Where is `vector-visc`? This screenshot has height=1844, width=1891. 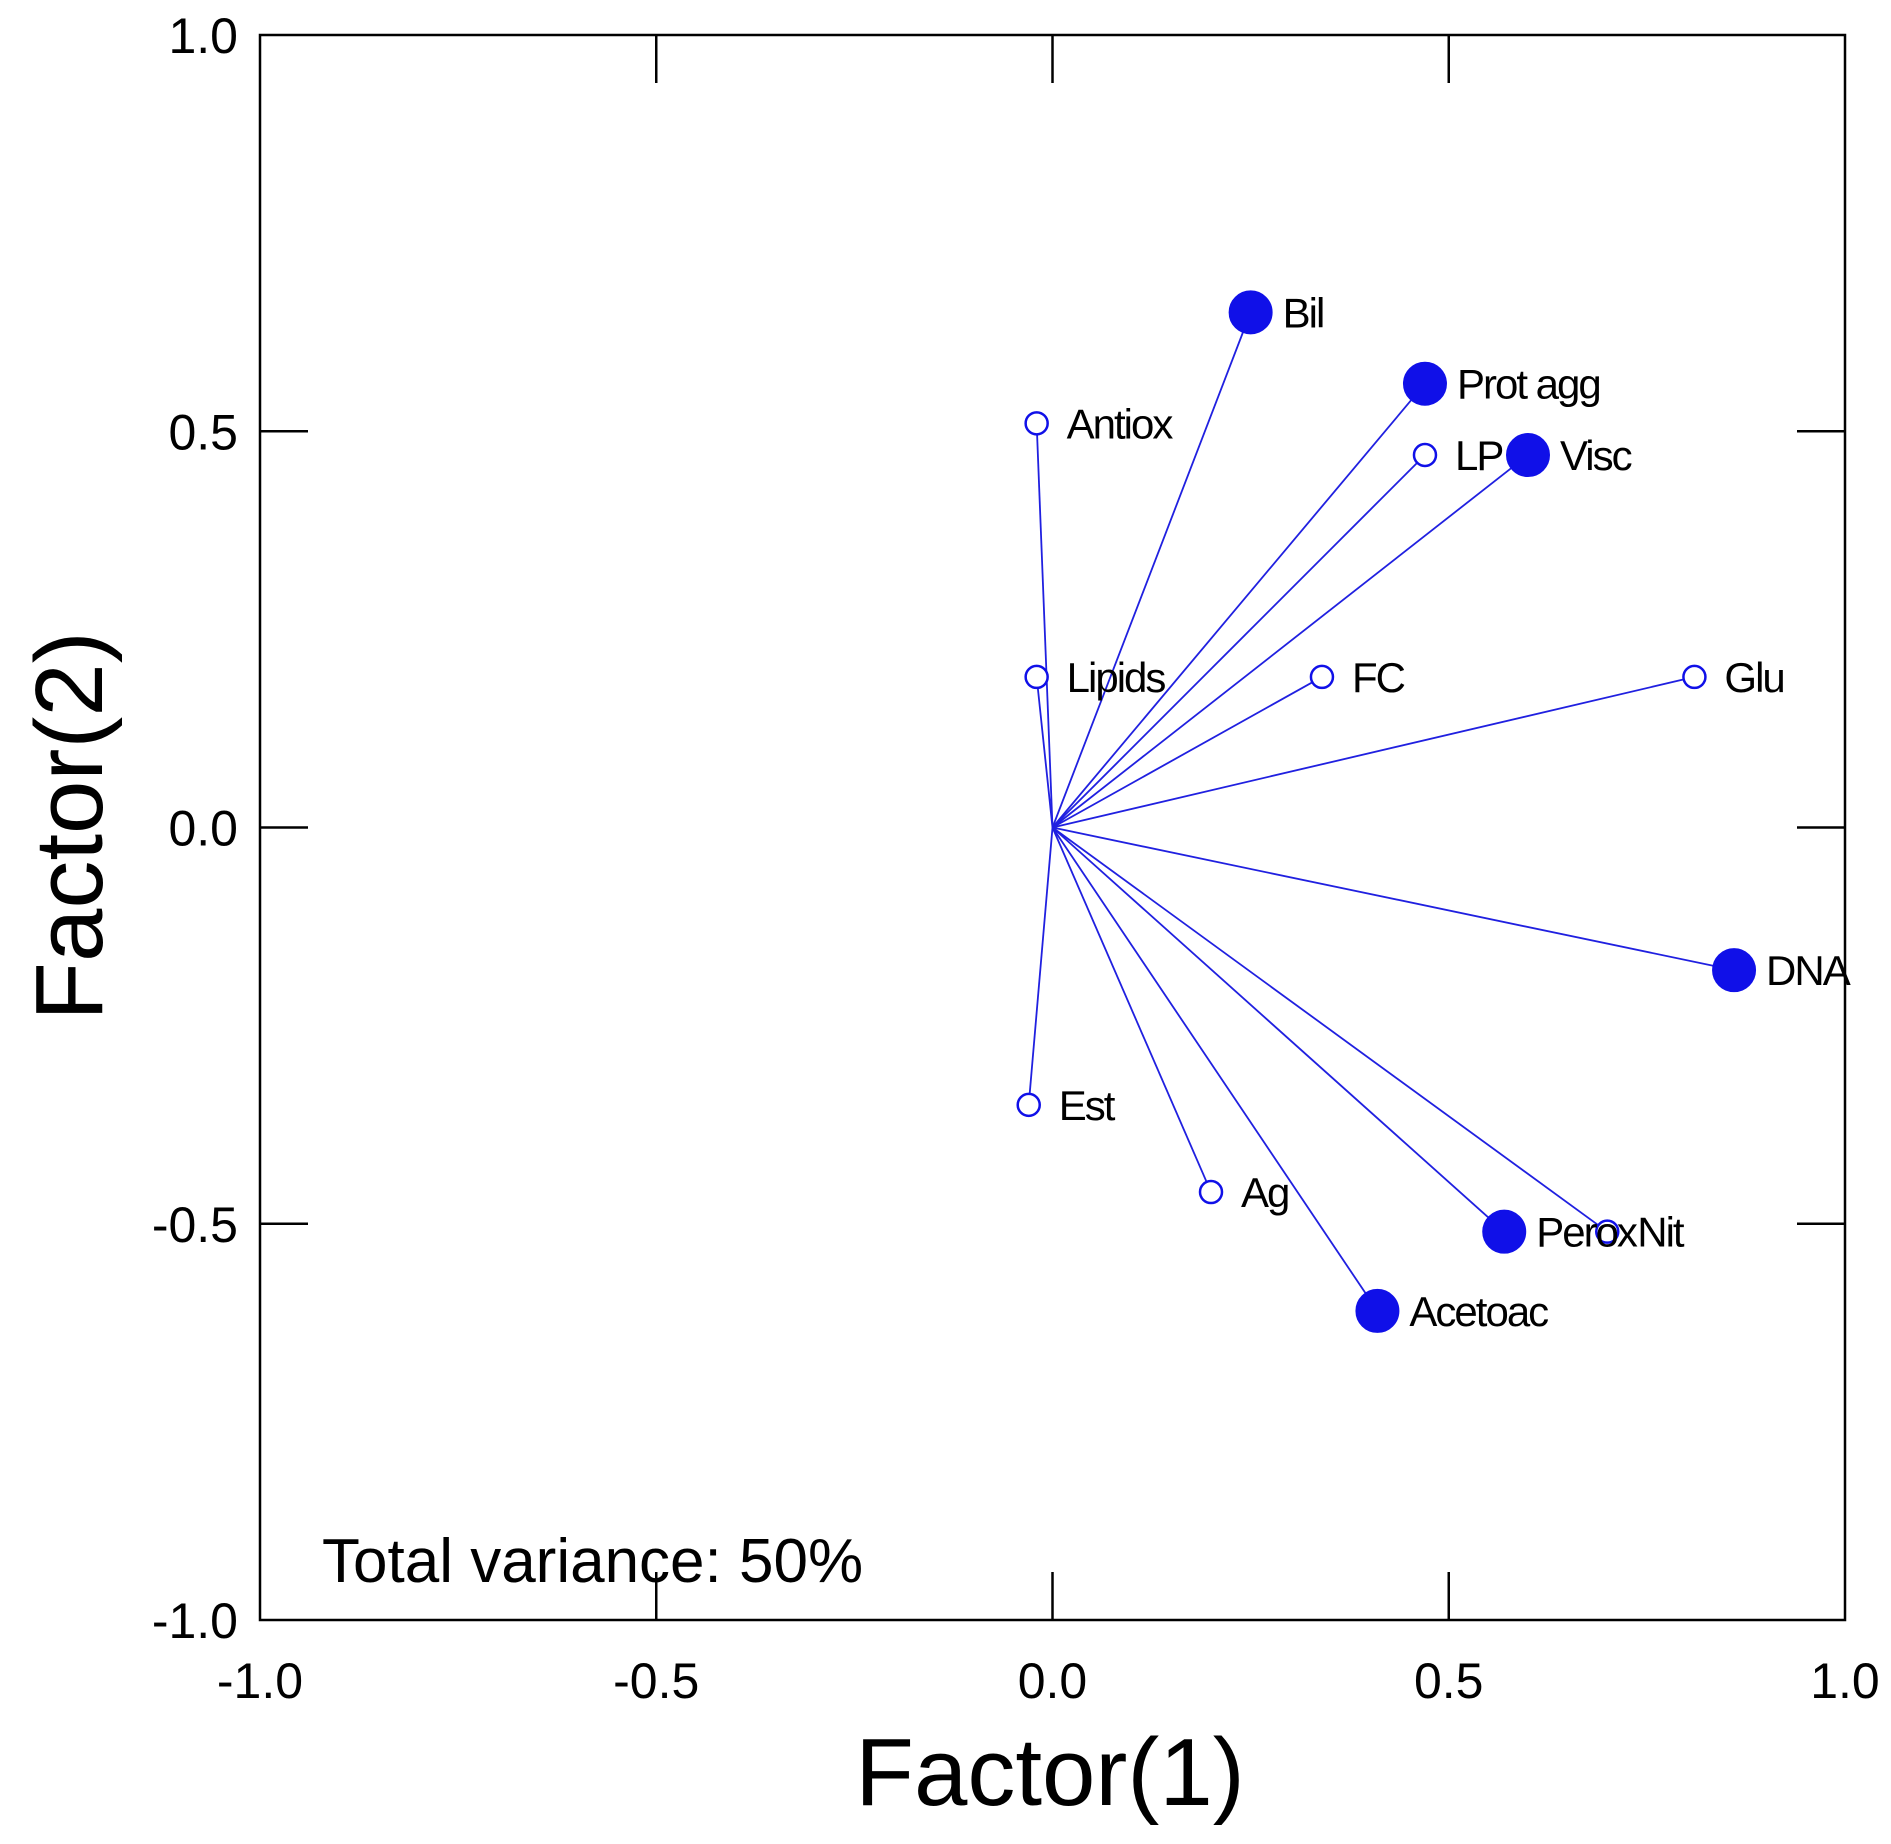
vector-visc is located at coordinates (1290, 641).